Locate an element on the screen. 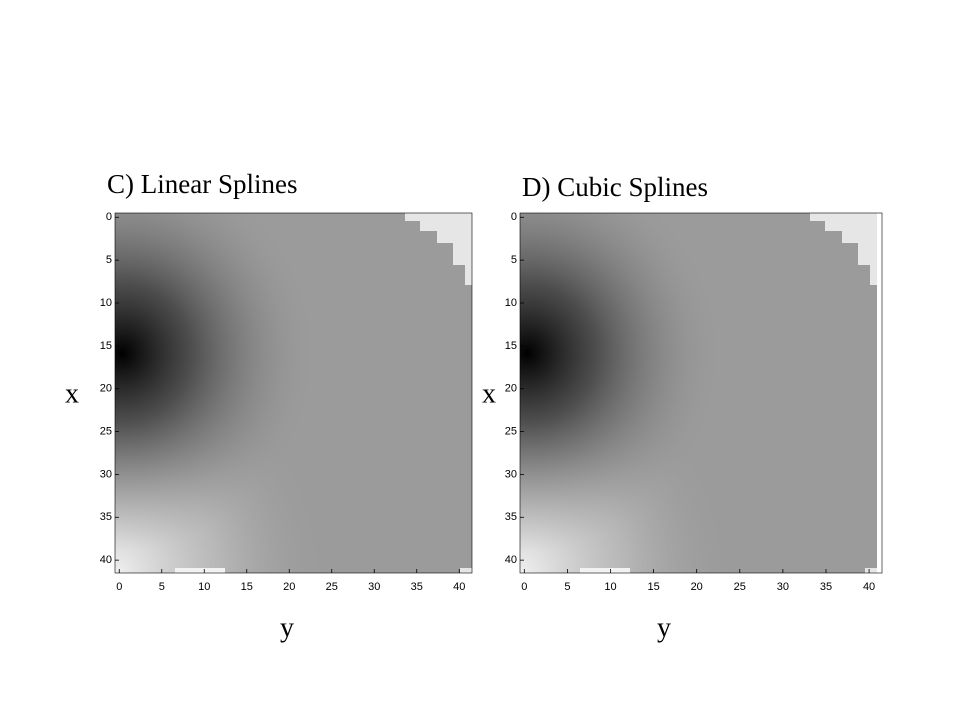  panel-title: D) Cubic Splines is located at coordinates (615, 187).